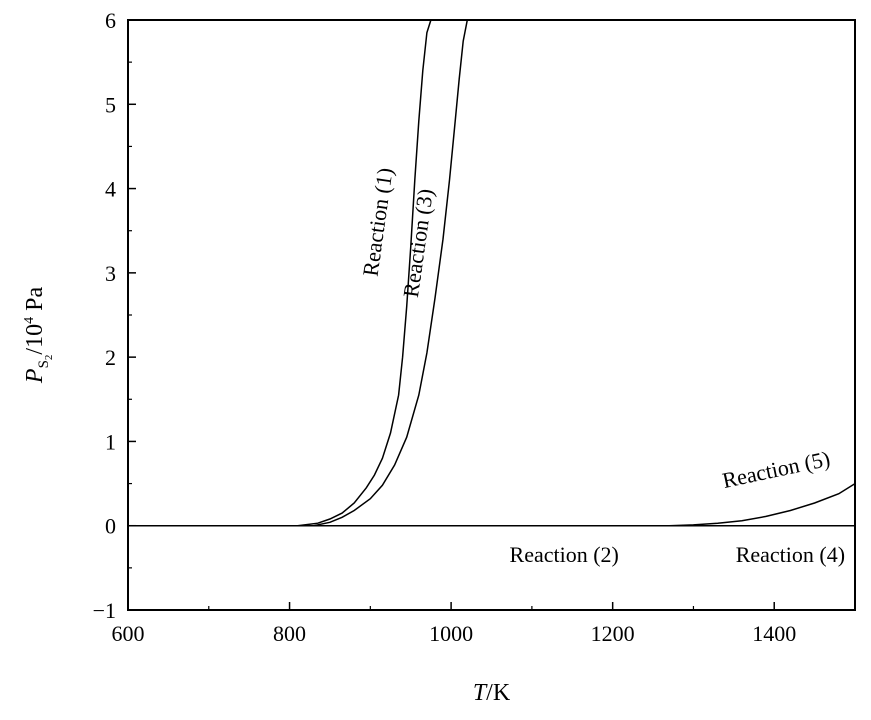 The width and height of the screenshot is (871, 720). I want to click on y-tick-label: 2, so click(110, 357).